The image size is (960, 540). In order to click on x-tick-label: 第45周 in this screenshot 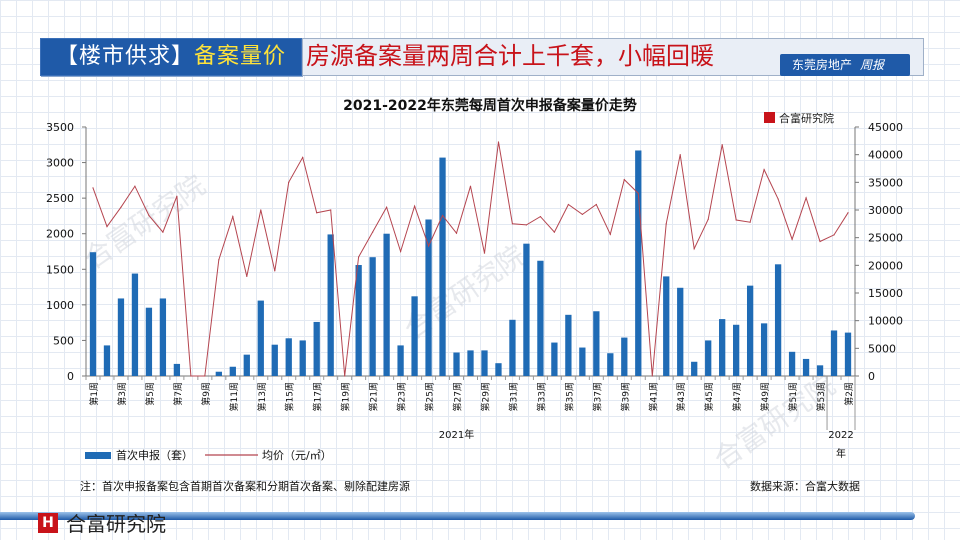, I will do `click(709, 396)`.